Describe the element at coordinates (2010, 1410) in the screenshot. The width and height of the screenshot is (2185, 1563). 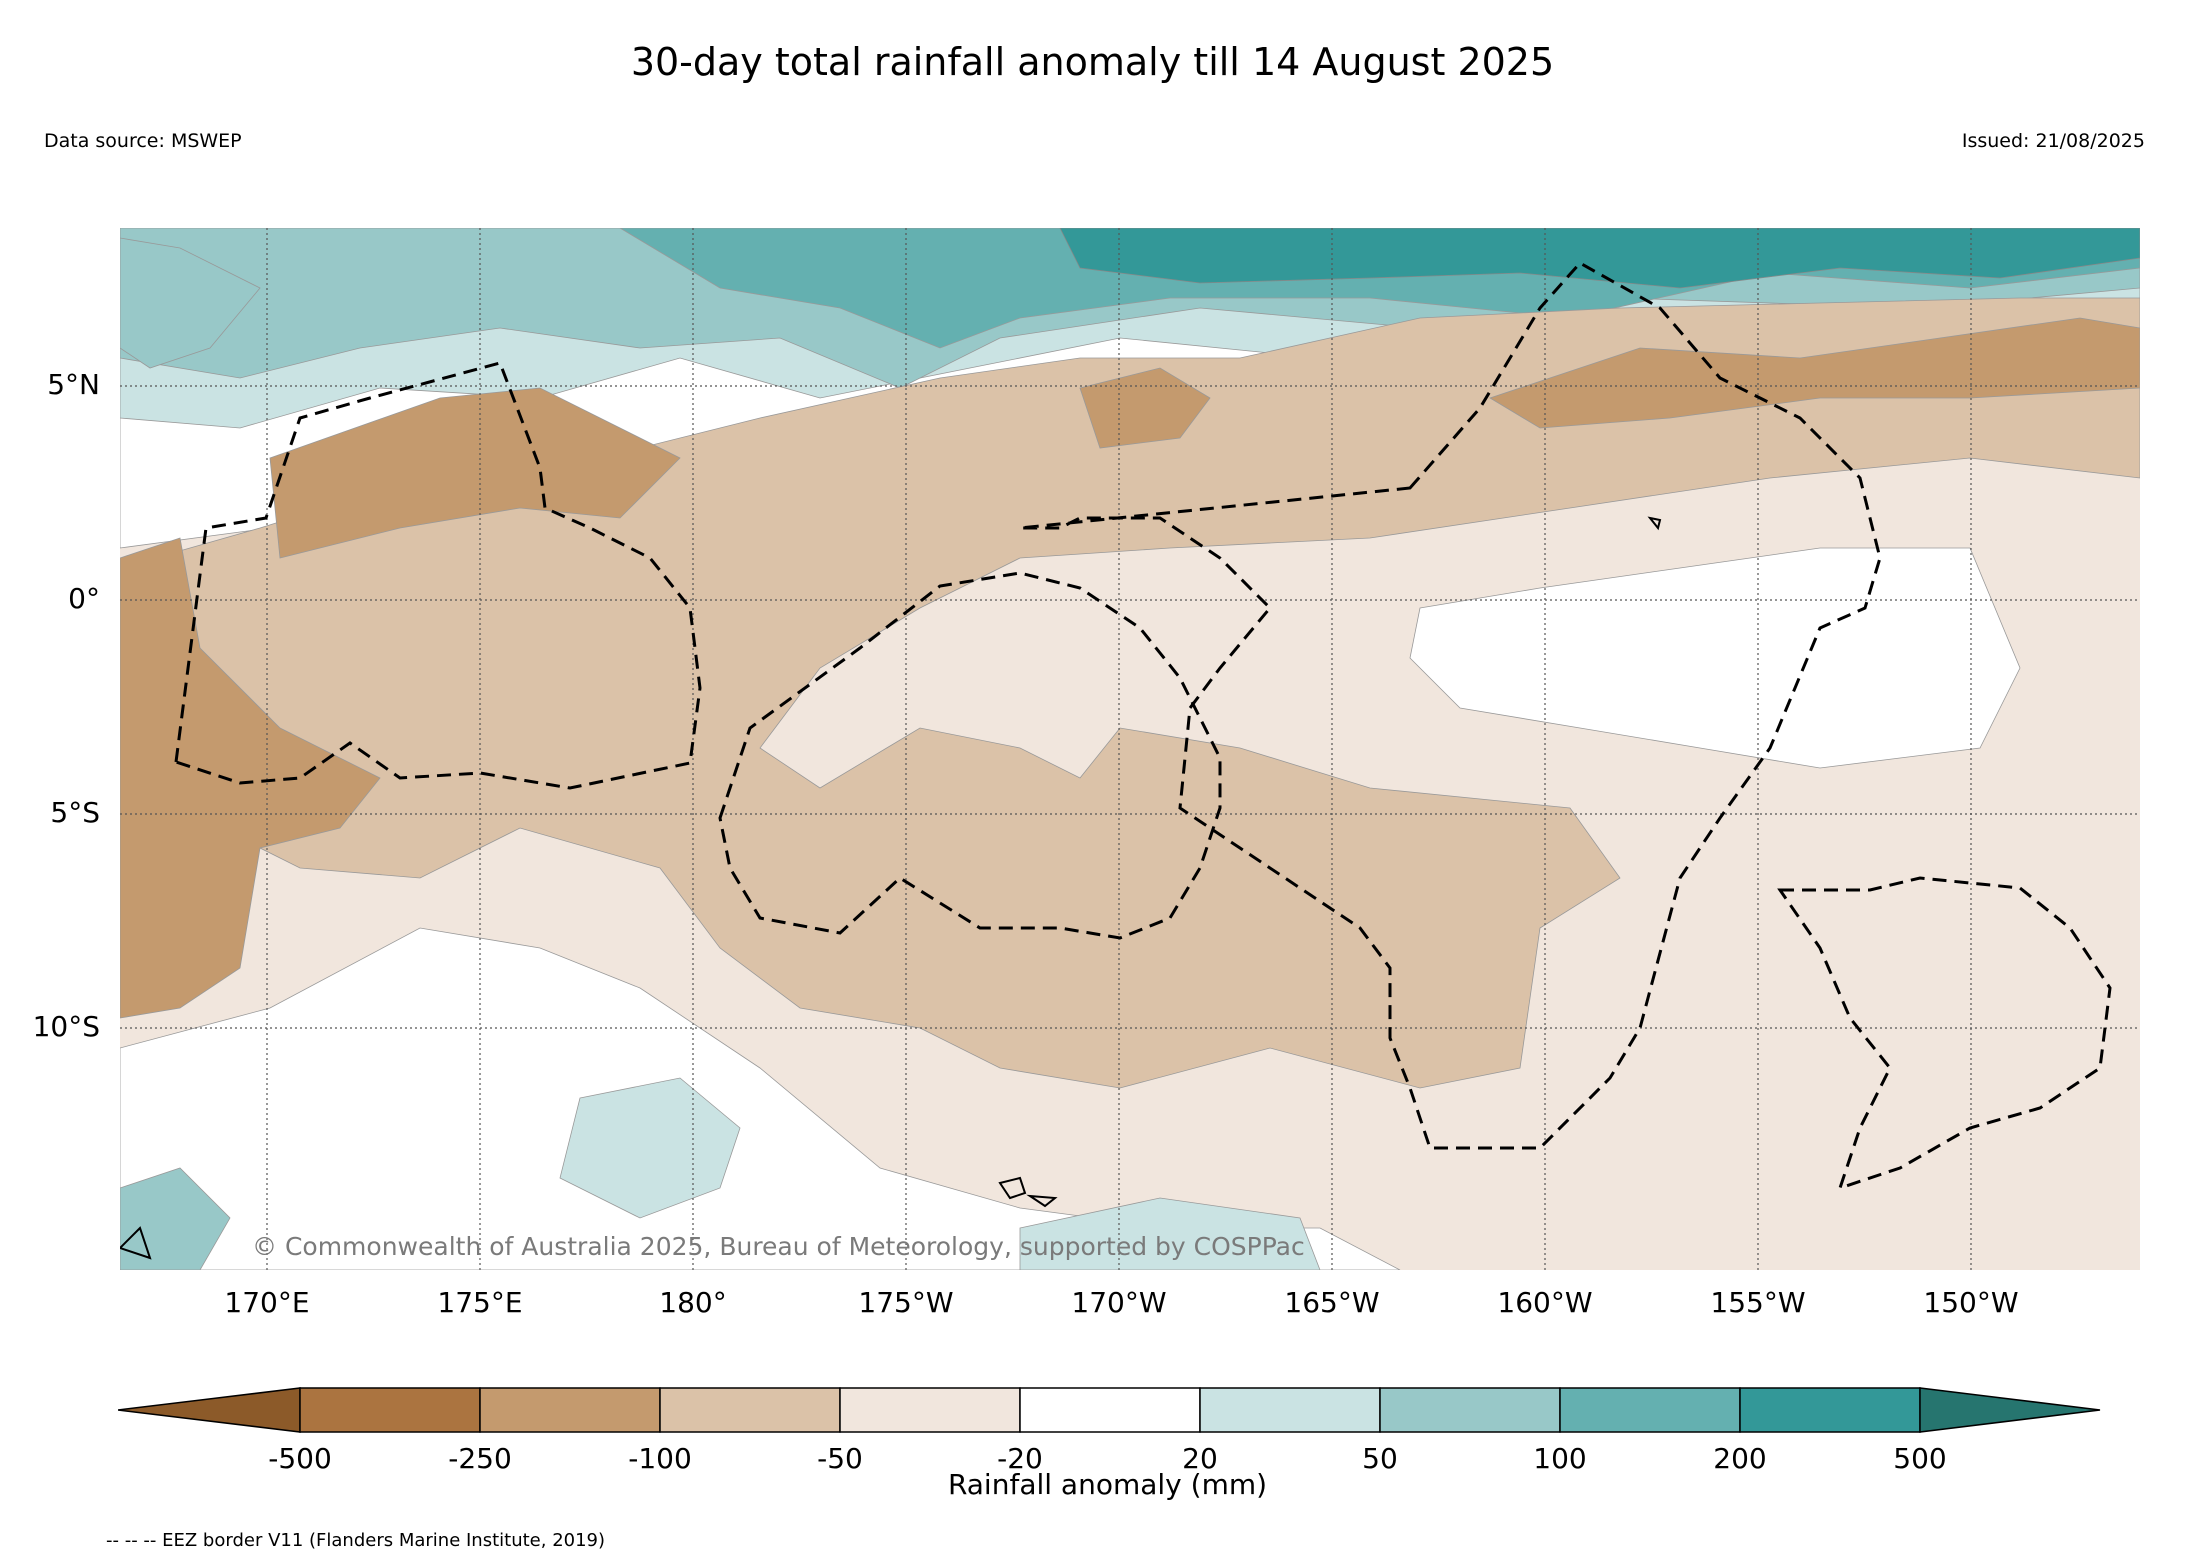
I see `colorbar-extend-max` at that location.